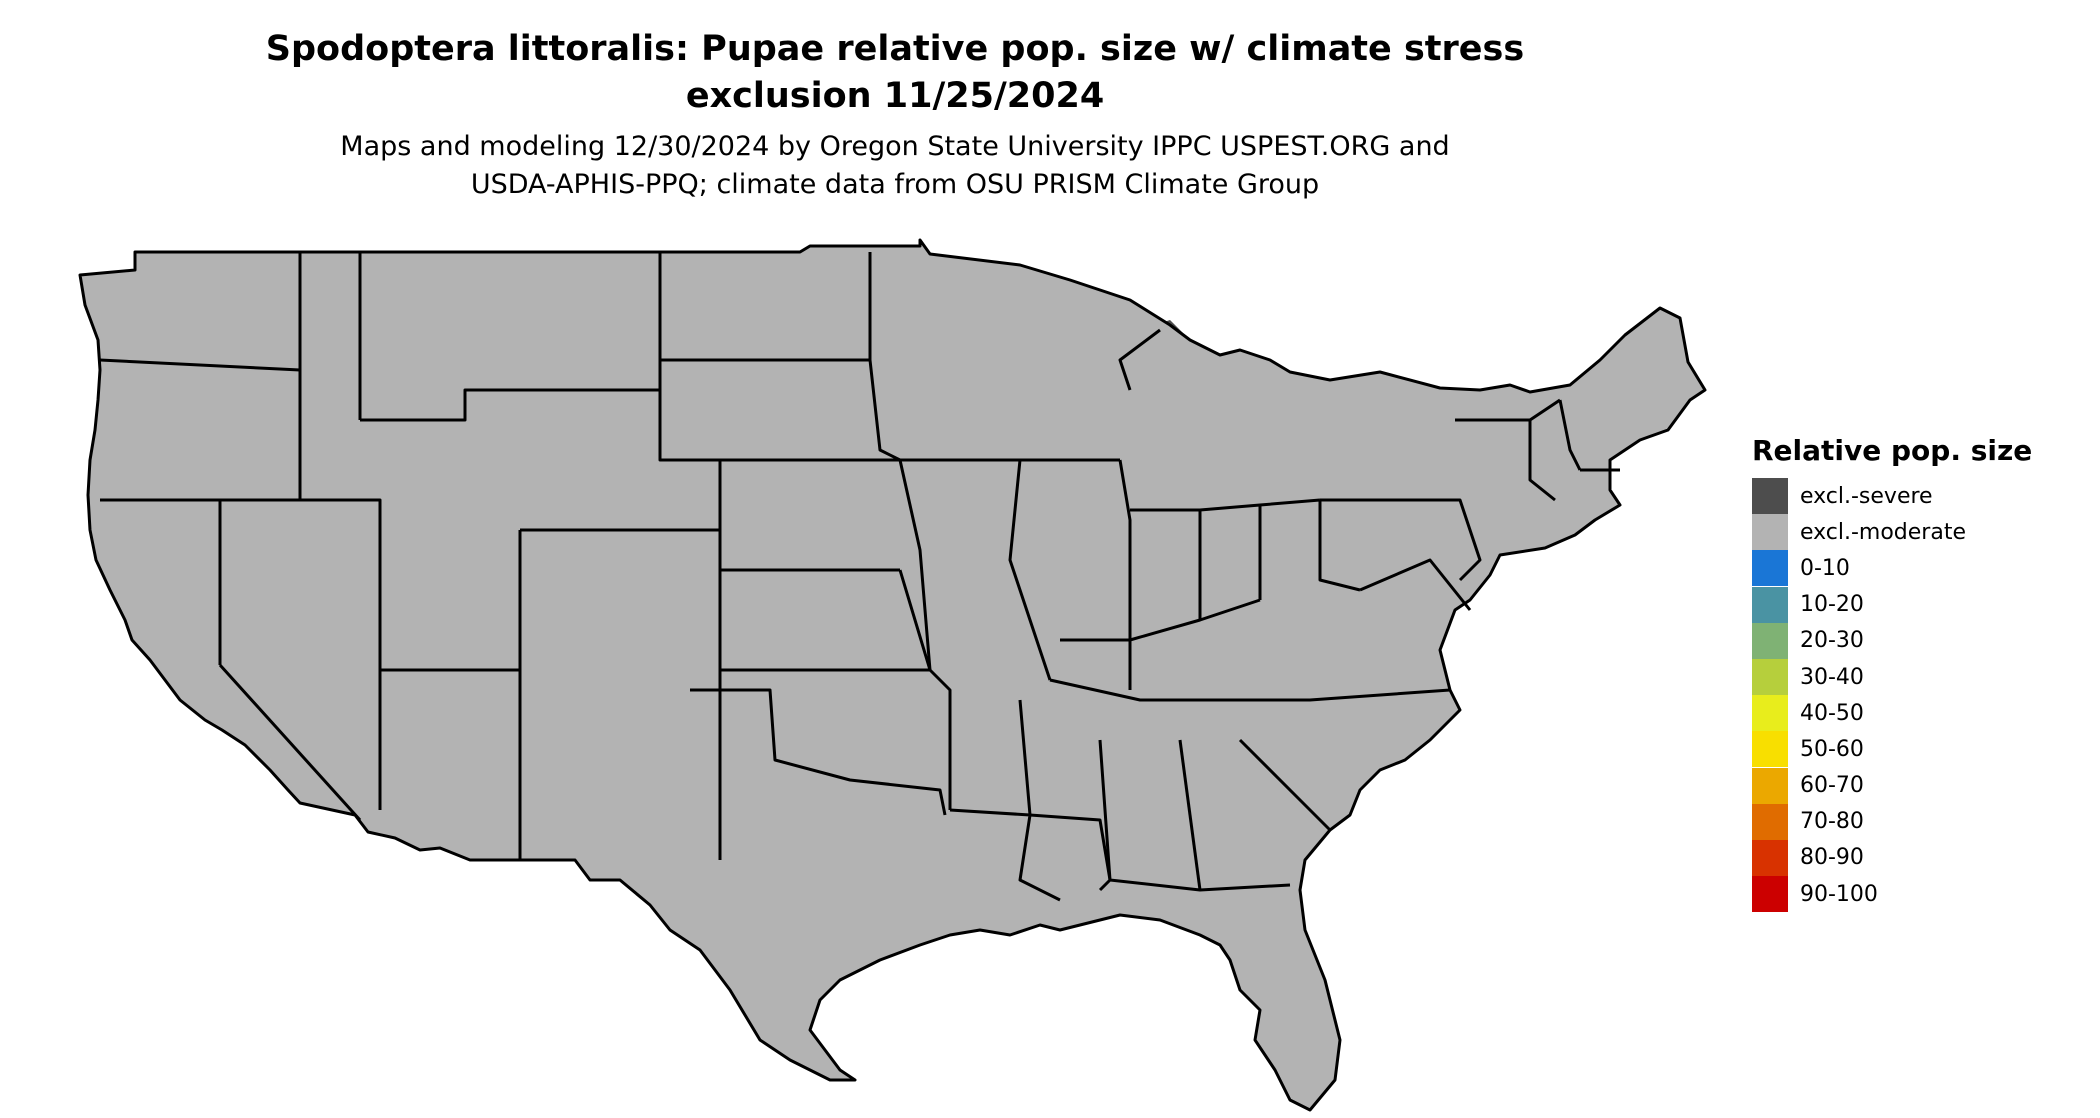 The height and width of the screenshot is (1118, 2100). I want to click on legend-label: 20-30, so click(1832, 641).